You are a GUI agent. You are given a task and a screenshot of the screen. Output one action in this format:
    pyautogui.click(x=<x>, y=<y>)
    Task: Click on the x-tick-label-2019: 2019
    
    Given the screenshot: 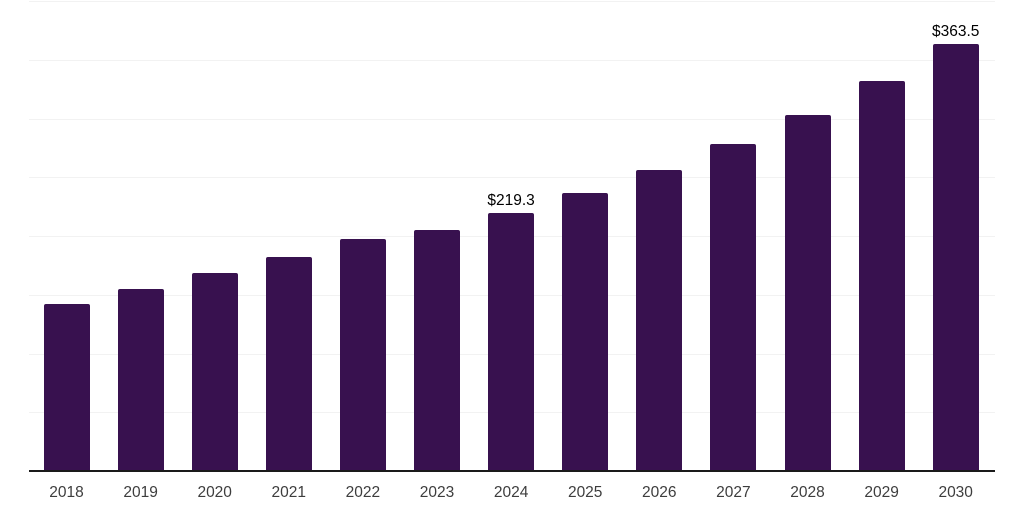 What is the action you would take?
    pyautogui.click(x=140, y=492)
    